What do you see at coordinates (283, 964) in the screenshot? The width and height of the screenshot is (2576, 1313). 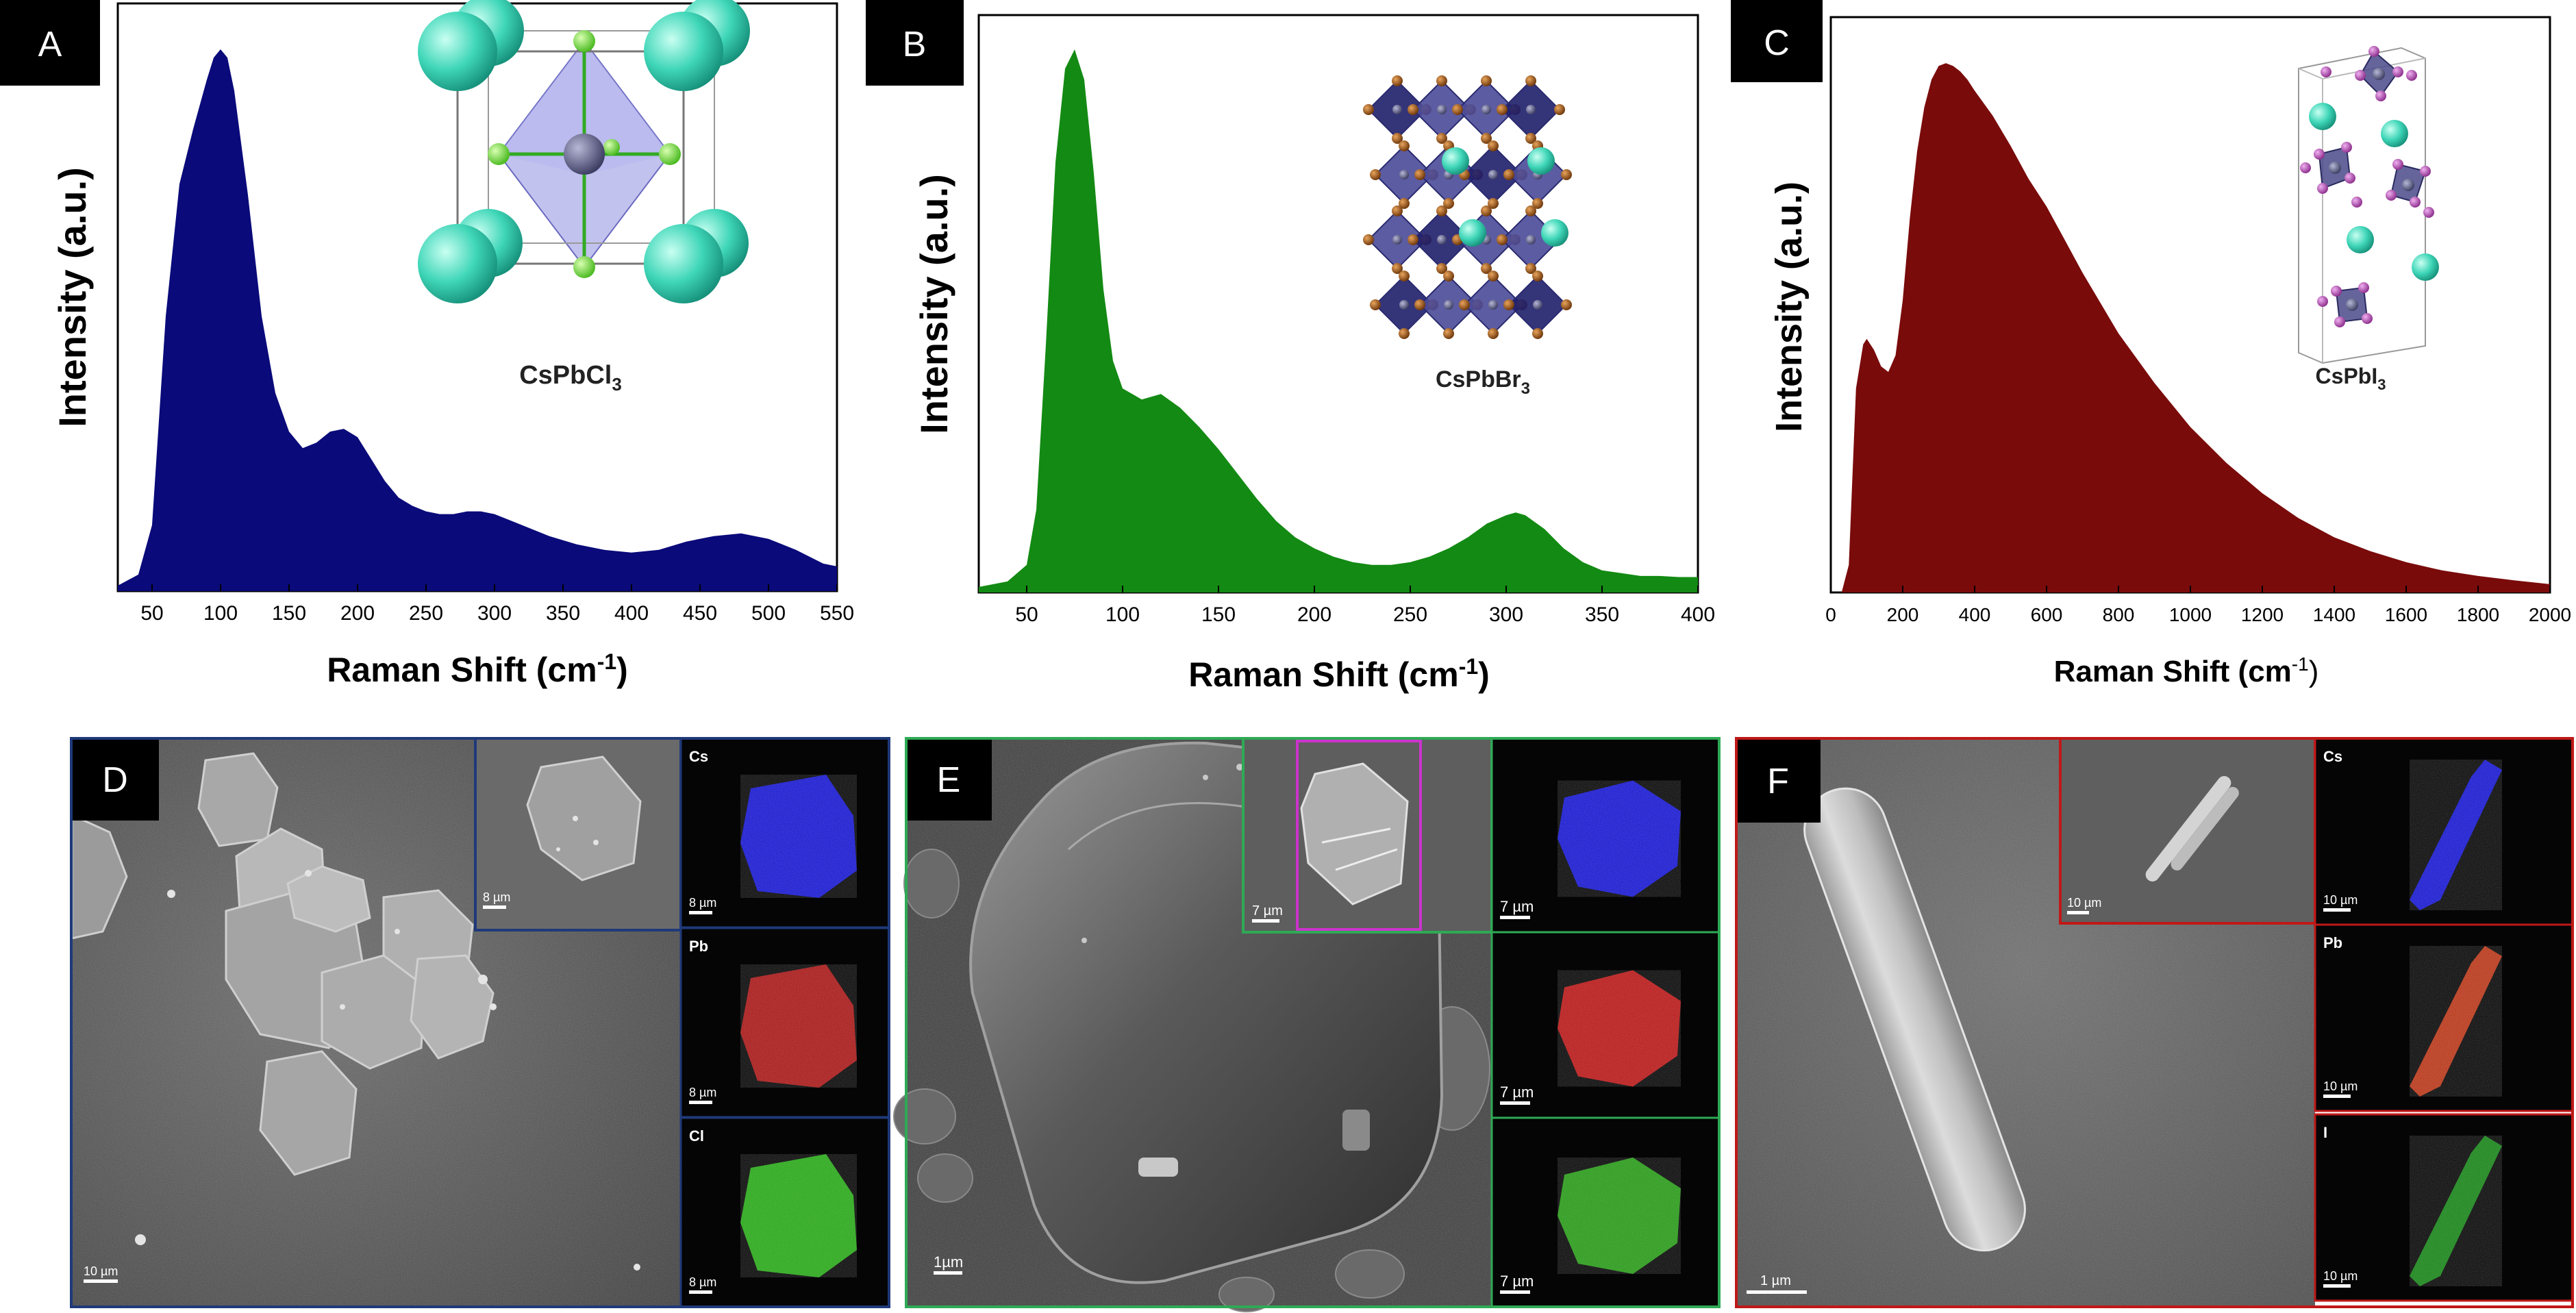 I see `panel-d-crystal-cluster` at bounding box center [283, 964].